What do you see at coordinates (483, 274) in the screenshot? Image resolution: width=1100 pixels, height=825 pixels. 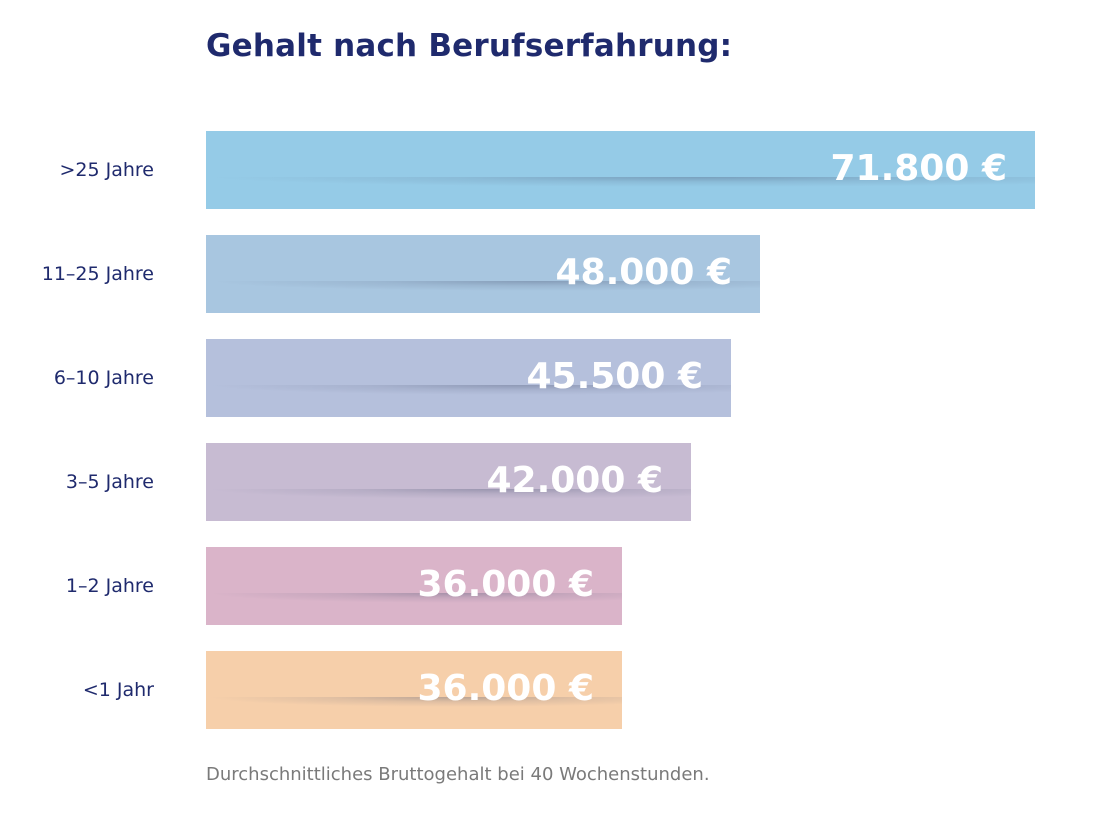 I see `bar: 48.000 €` at bounding box center [483, 274].